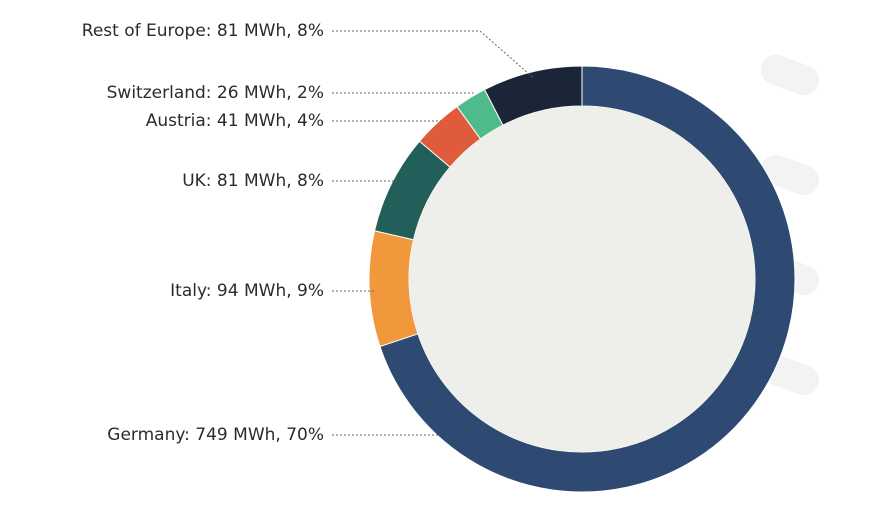 The height and width of the screenshot is (509, 895). What do you see at coordinates (215, 93) in the screenshot?
I see `slice-label-switzerland: Switzerland: 26 MWh, 2%` at bounding box center [215, 93].